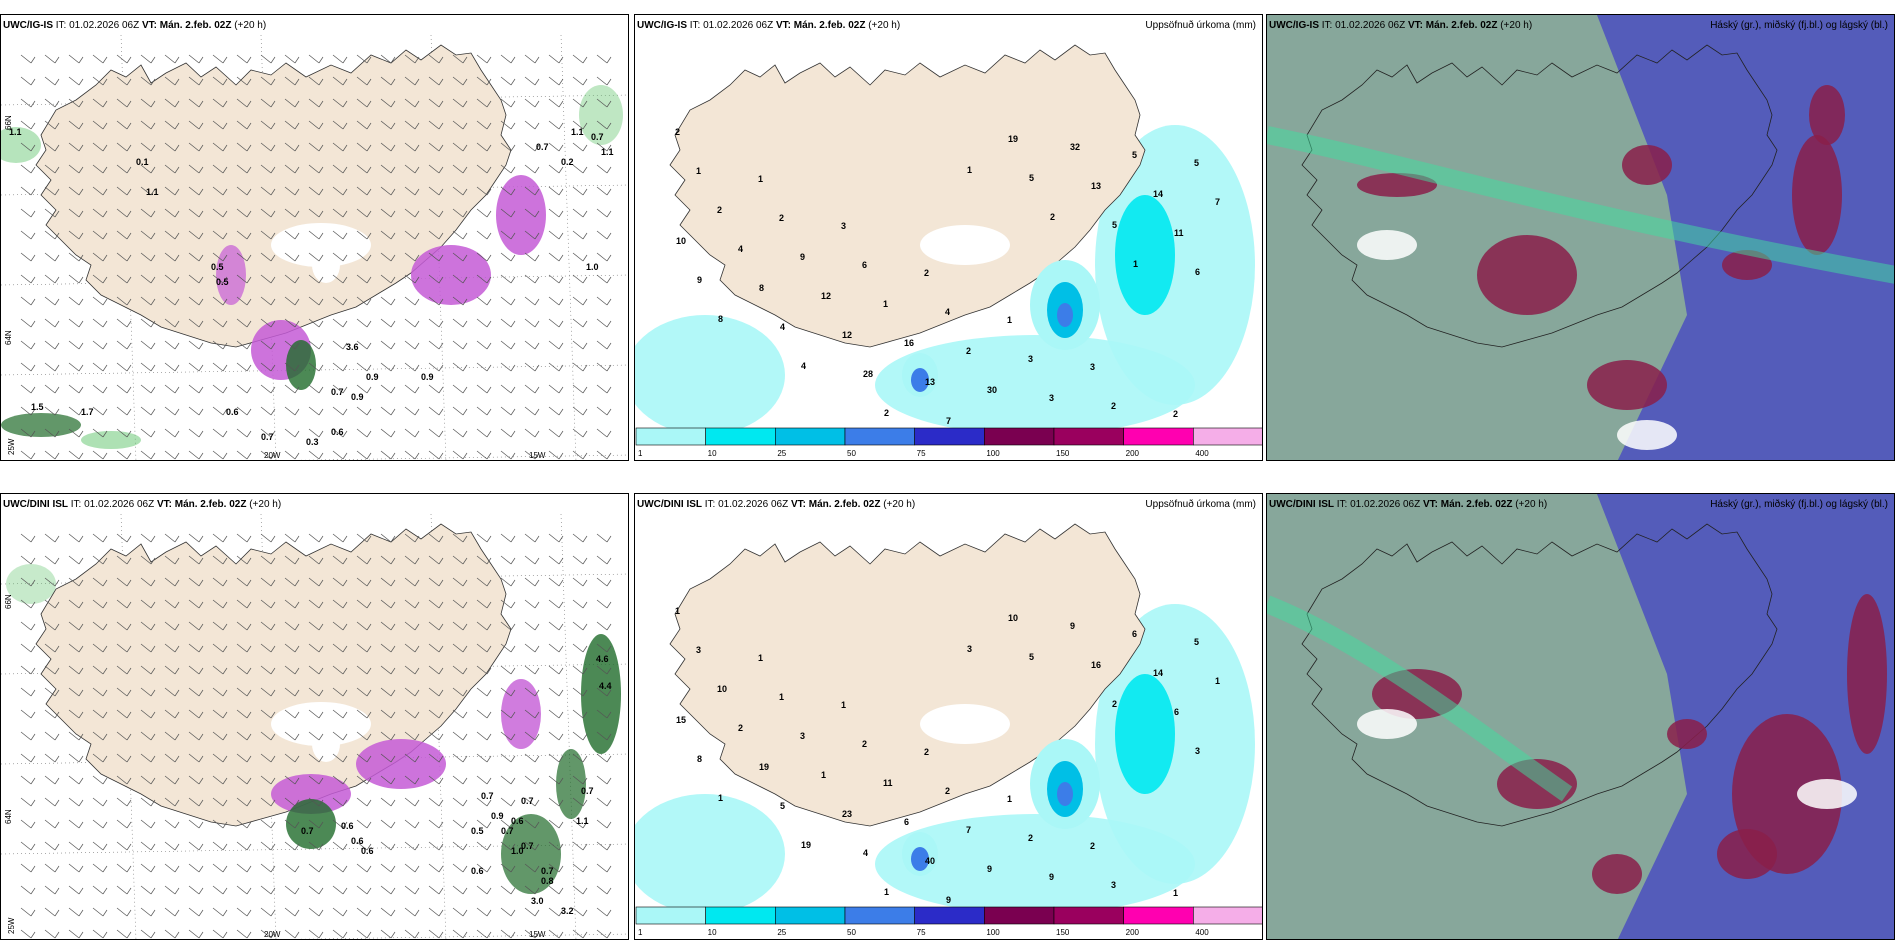 This screenshot has height=950, width=1900. What do you see at coordinates (477, 831) in the screenshot?
I see `precip-value-label: 0.5` at bounding box center [477, 831].